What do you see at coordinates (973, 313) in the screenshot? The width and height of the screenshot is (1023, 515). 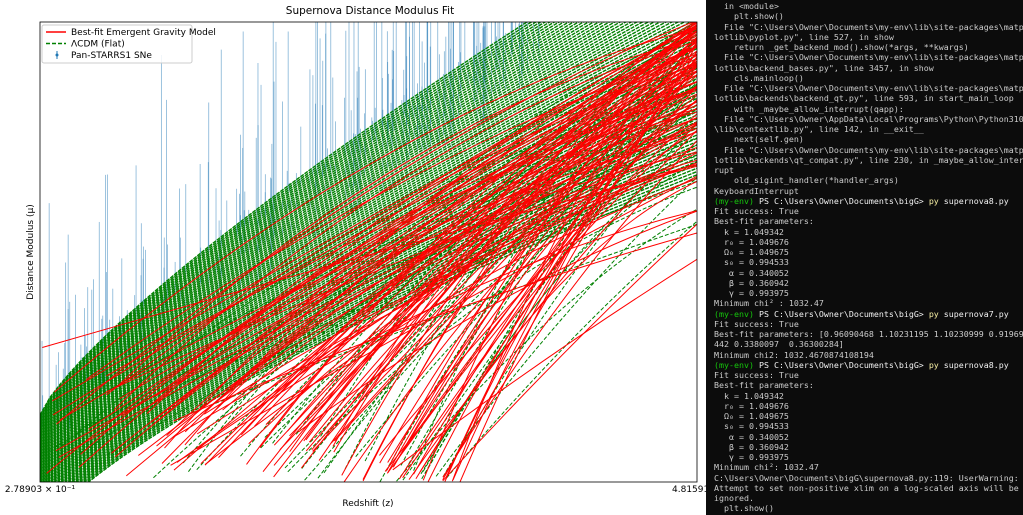 I see `terminal-text: supernova7.py` at bounding box center [973, 313].